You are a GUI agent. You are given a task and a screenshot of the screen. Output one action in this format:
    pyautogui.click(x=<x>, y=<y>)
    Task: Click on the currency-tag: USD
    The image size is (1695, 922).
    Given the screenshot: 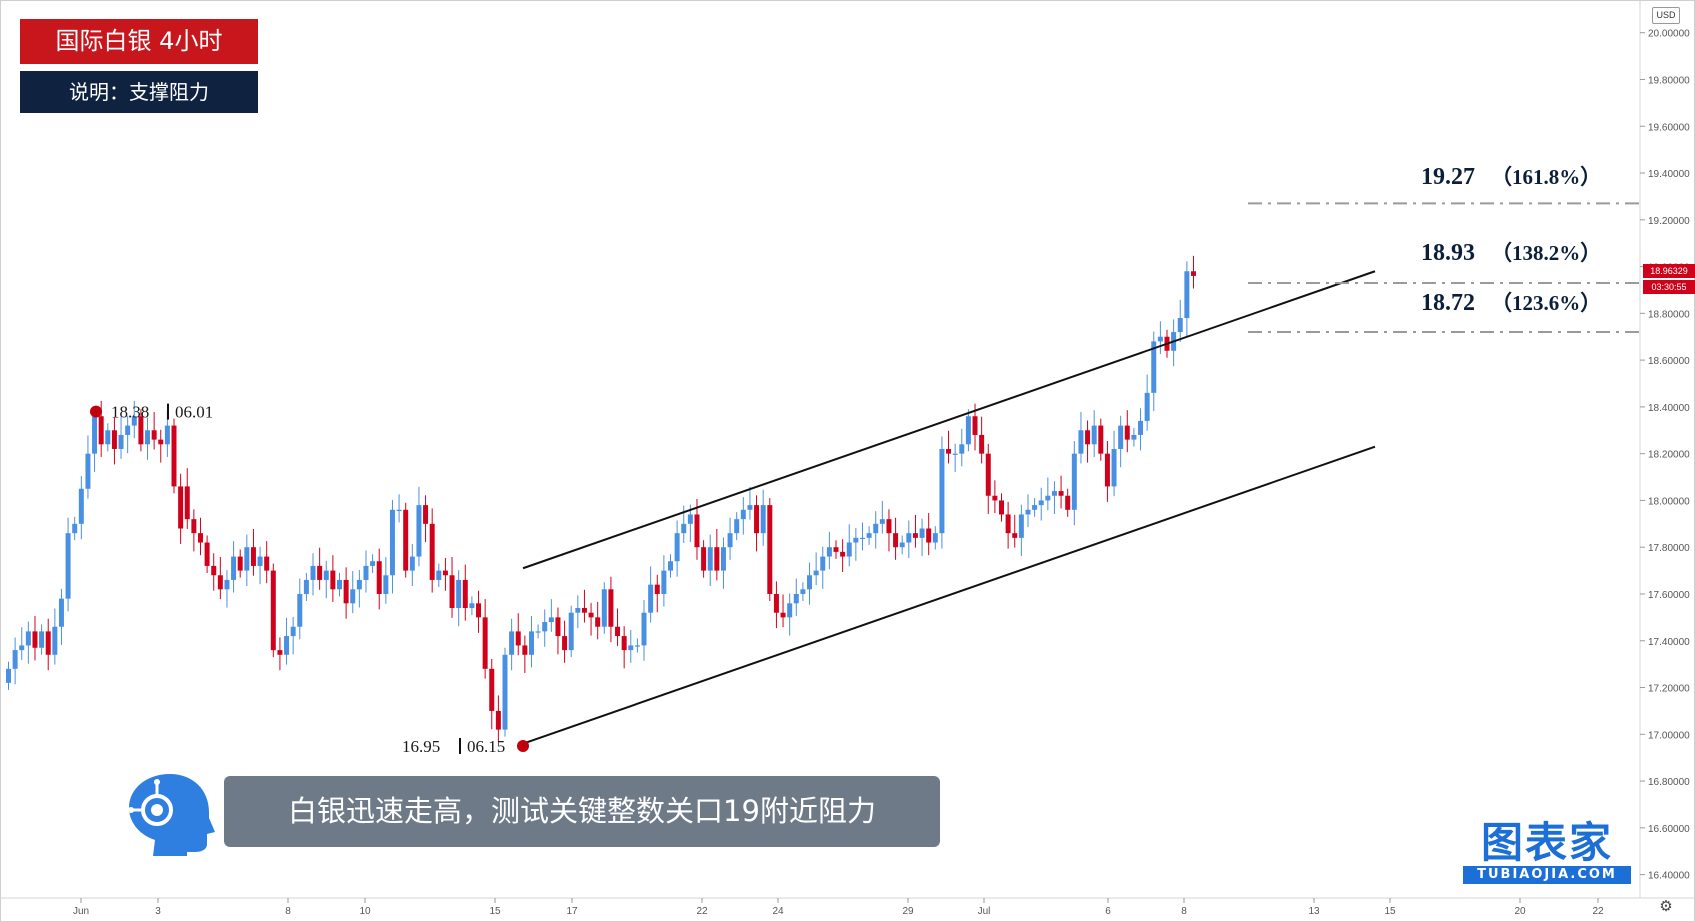 What is the action you would take?
    pyautogui.click(x=1666, y=15)
    